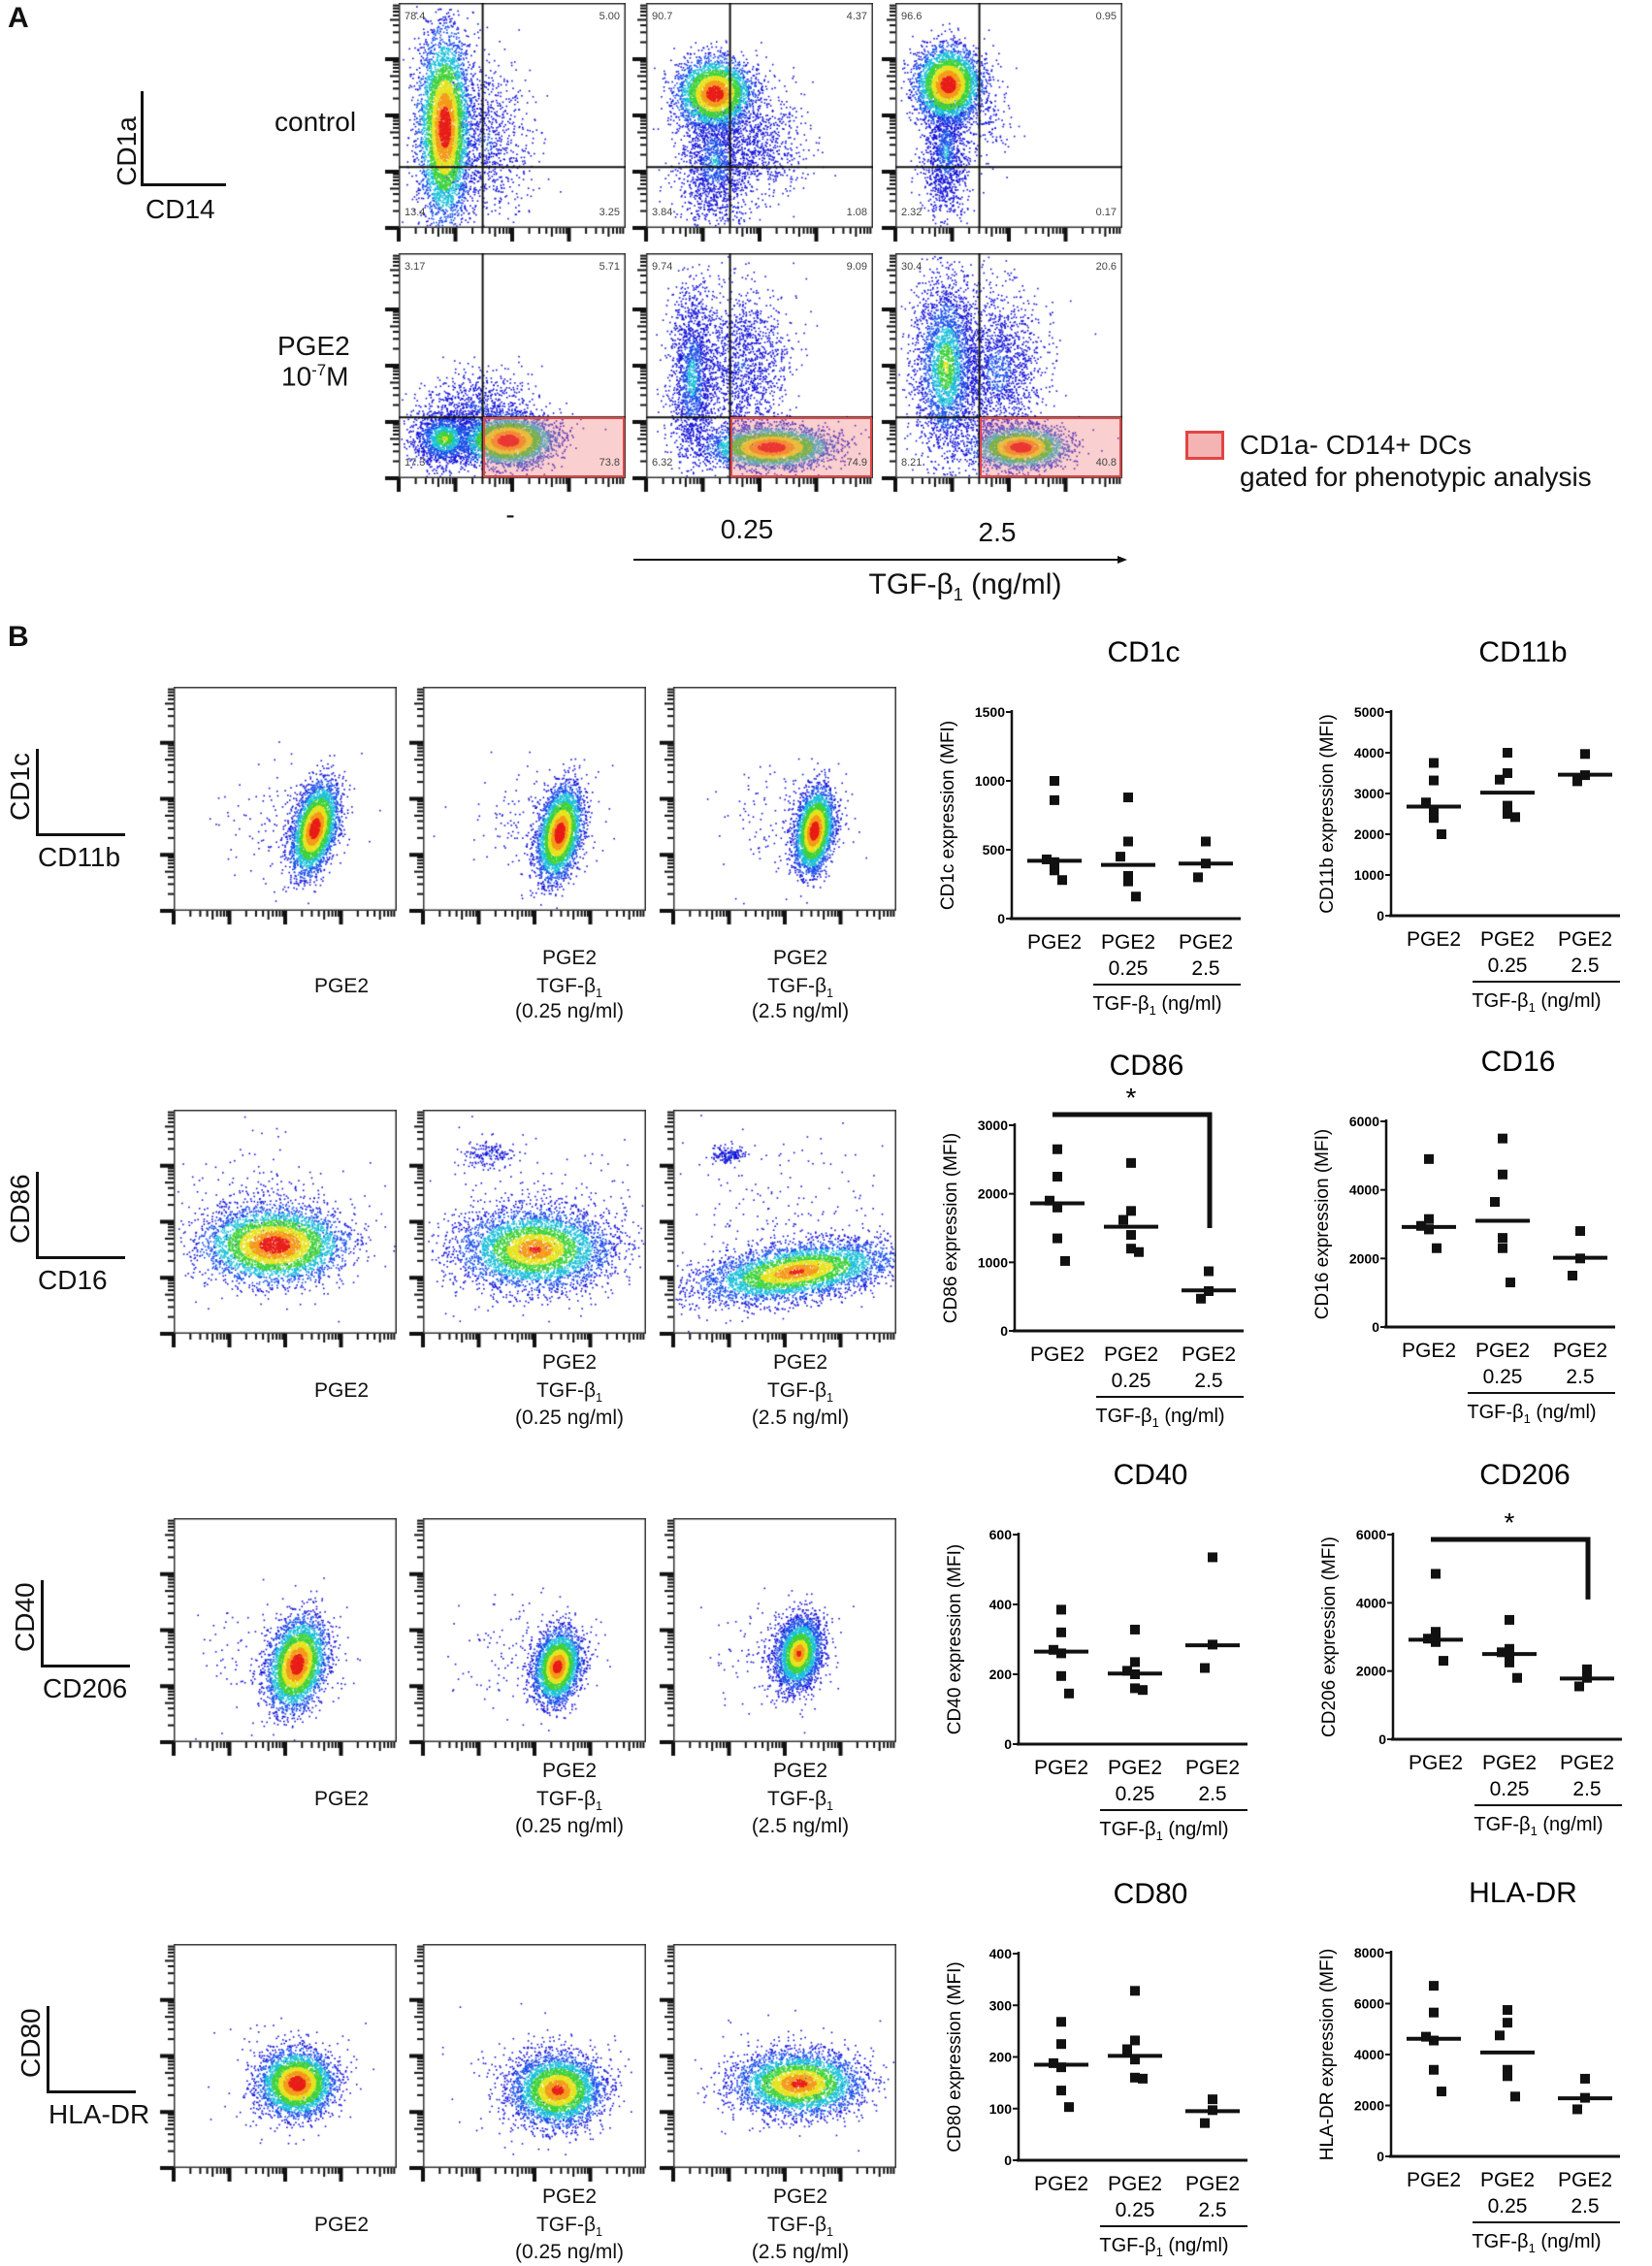 This screenshot has height=2266, width=1652. What do you see at coordinates (609, 463) in the screenshot?
I see `quadrant-lower-right-value: 73.8` at bounding box center [609, 463].